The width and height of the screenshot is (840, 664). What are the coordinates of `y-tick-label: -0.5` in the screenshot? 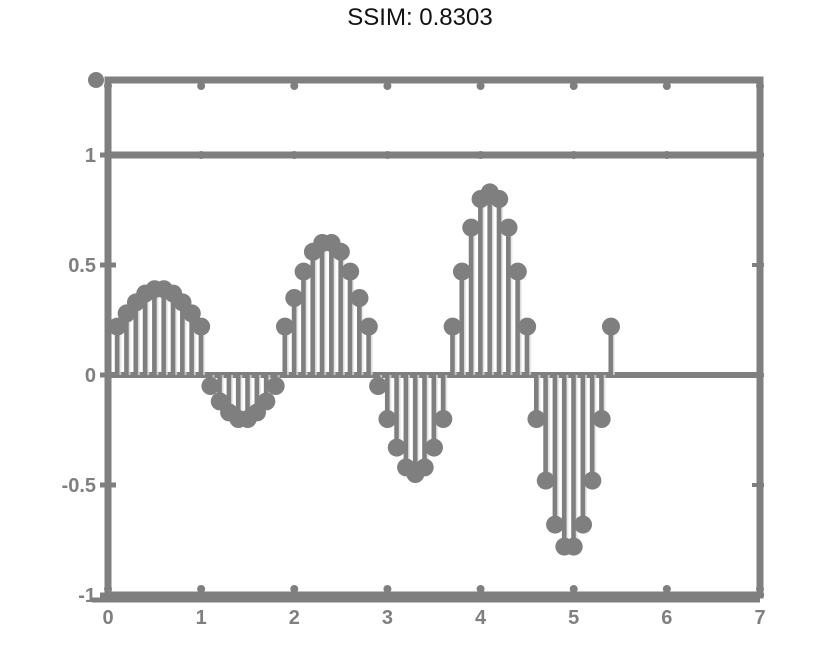 It's located at (79, 486).